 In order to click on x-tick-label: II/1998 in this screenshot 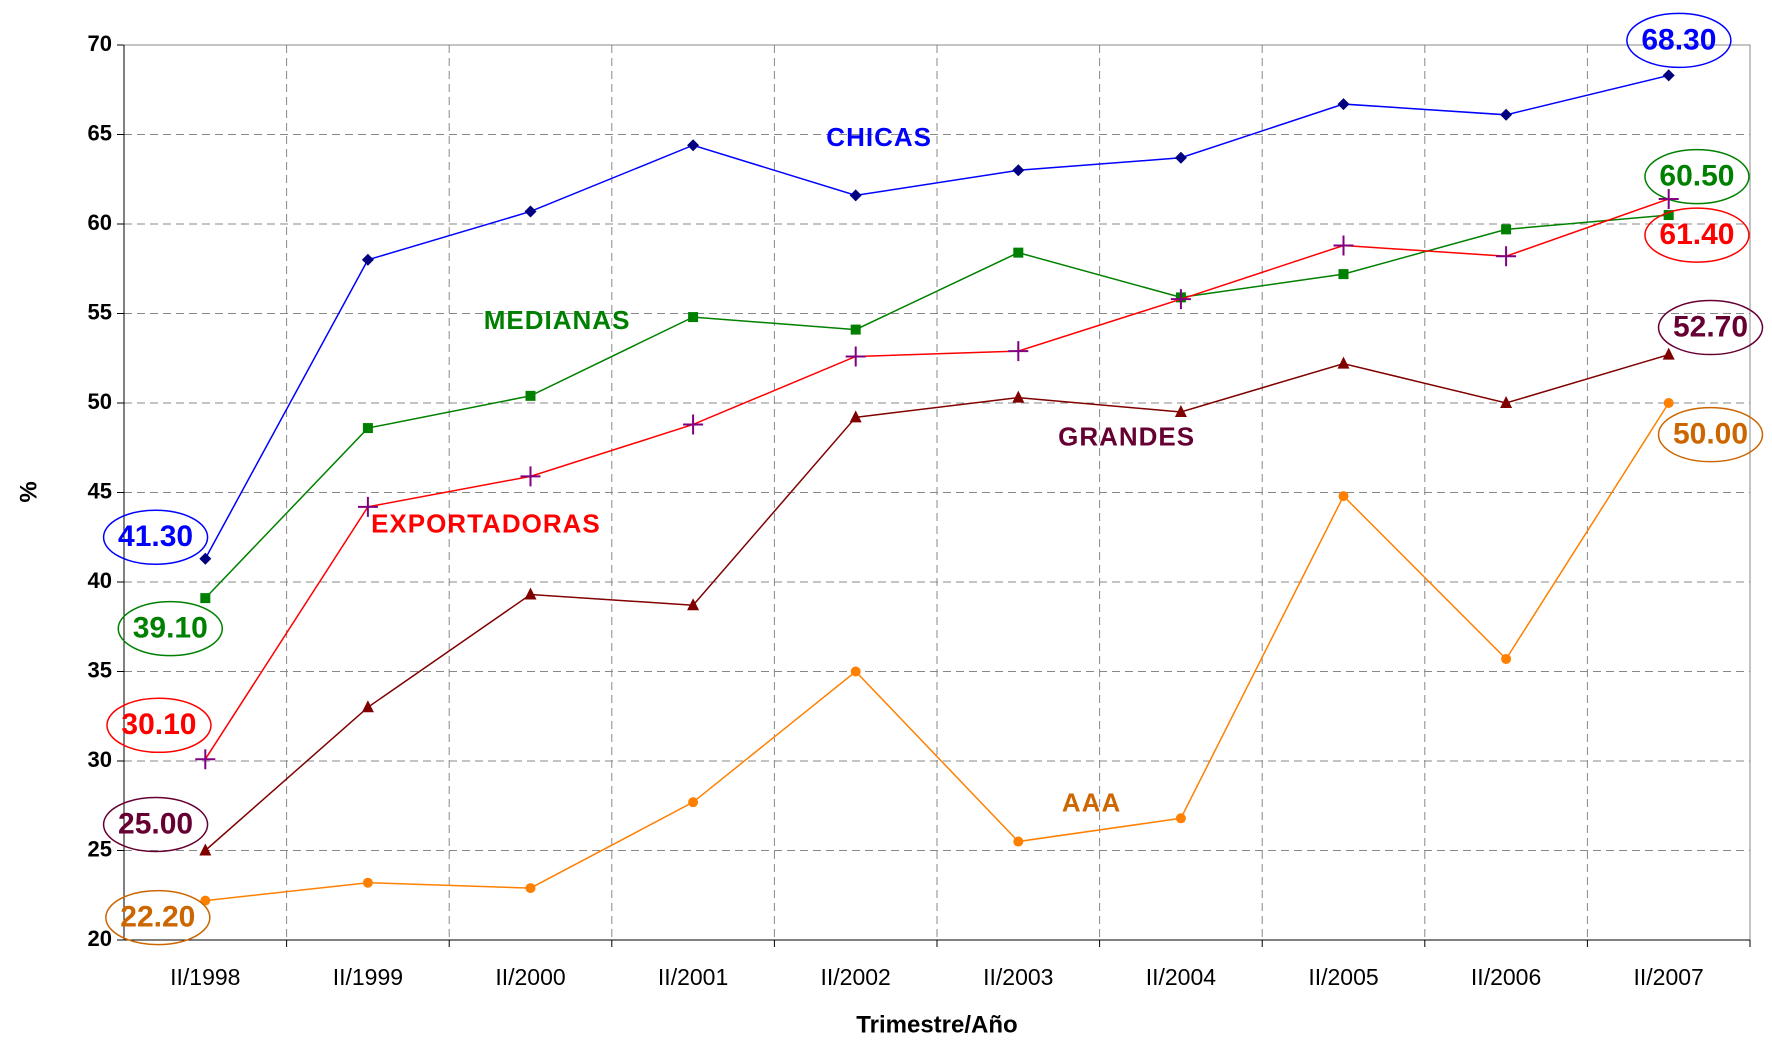, I will do `click(205, 977)`.